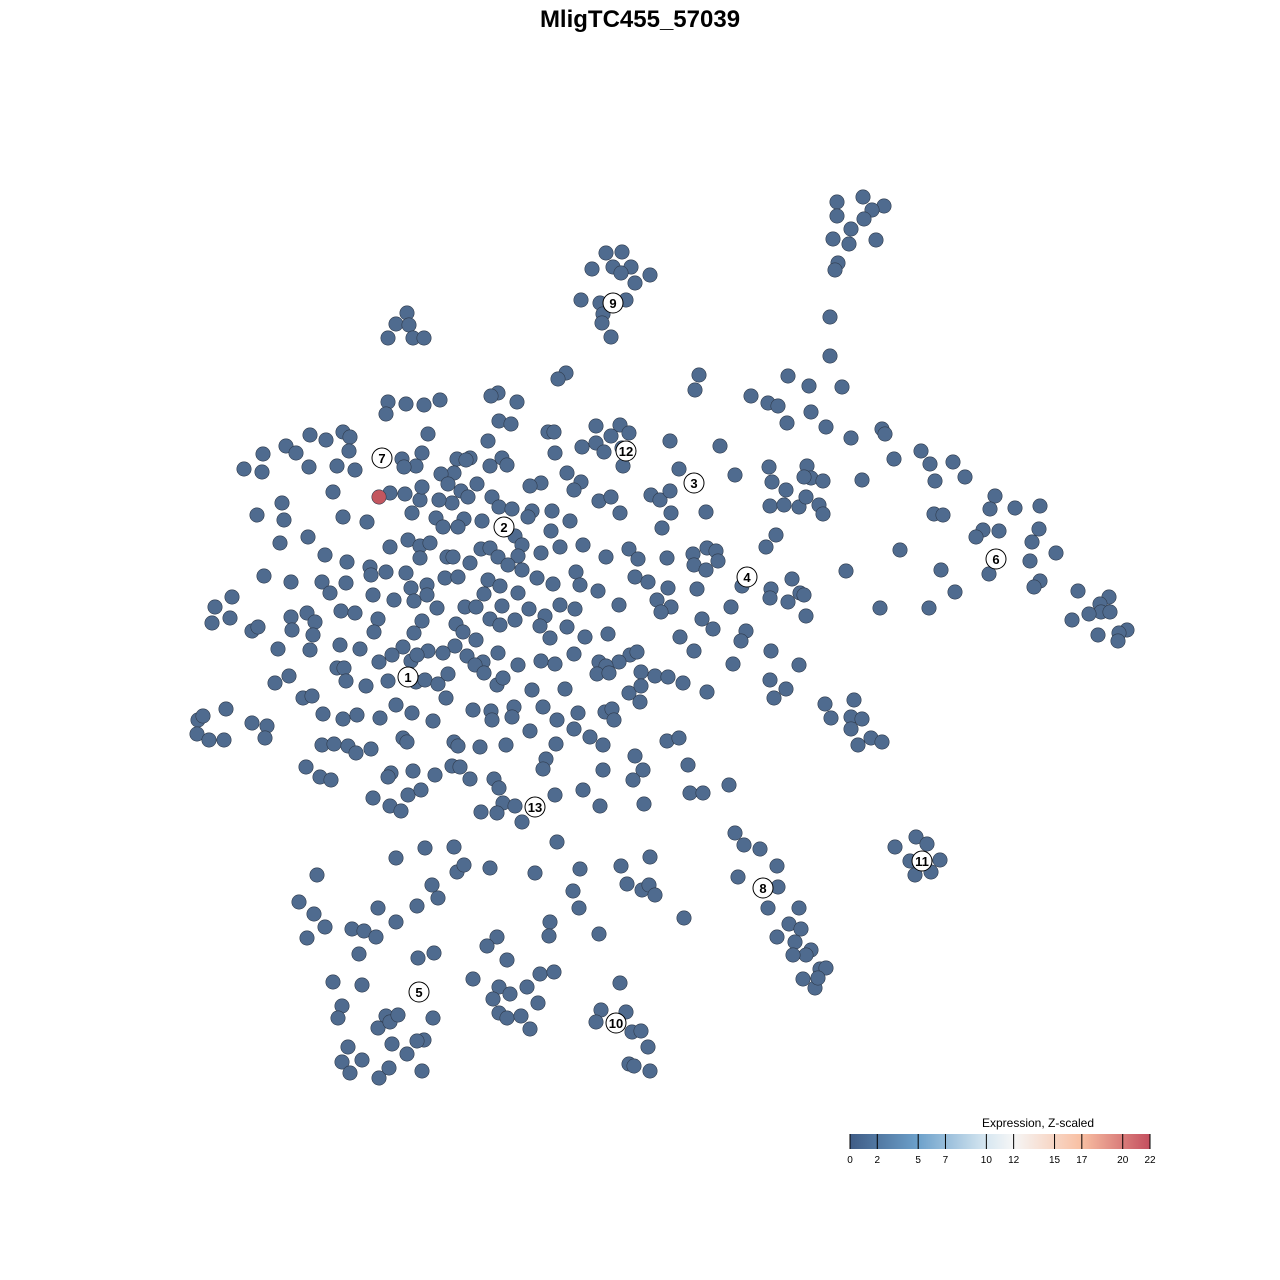 This screenshot has height=1280, width=1280. I want to click on cluster-label-text: 7, so click(381, 458).